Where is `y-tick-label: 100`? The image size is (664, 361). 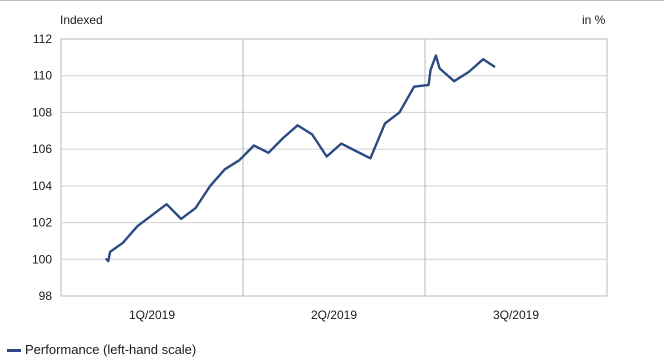 y-tick-label: 100 is located at coordinates (42, 259).